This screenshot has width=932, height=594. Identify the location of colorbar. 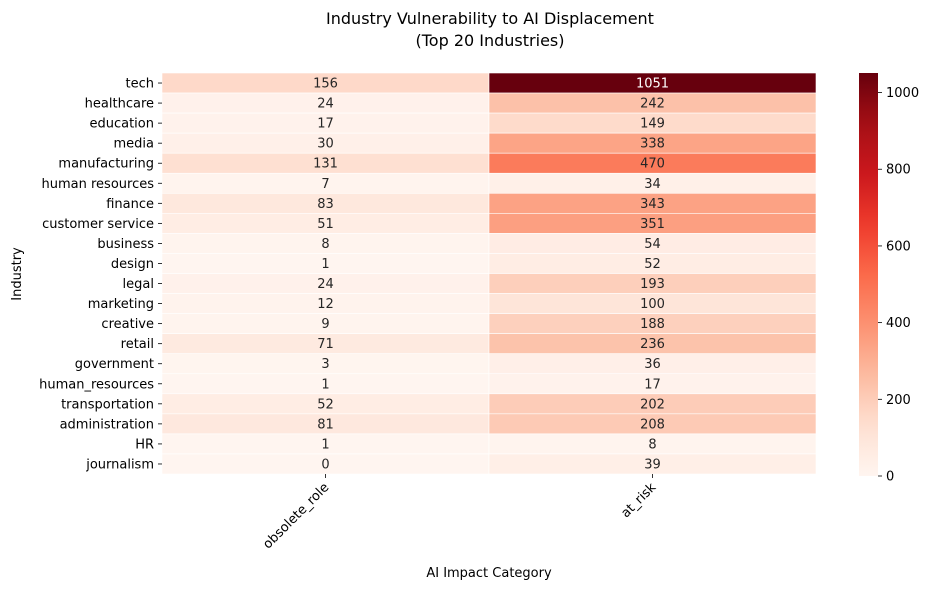
(868, 274).